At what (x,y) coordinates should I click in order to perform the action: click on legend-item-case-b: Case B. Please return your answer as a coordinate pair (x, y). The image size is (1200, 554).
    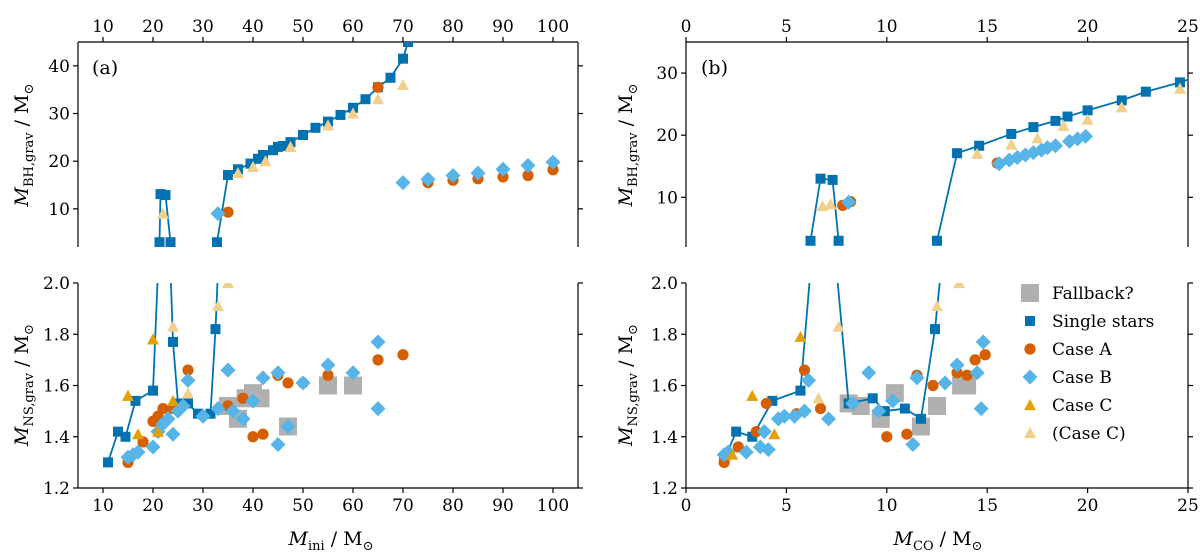
    Looking at the image, I should click on (1067, 378).